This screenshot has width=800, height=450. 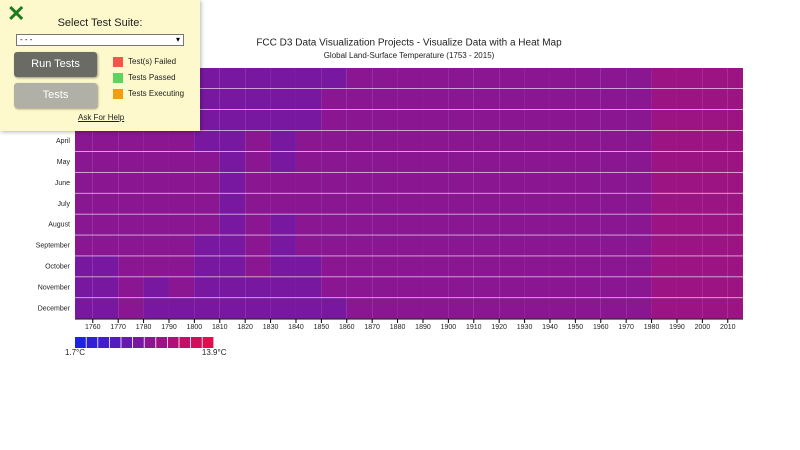 I want to click on x-tick-label: 1930, so click(x=525, y=327).